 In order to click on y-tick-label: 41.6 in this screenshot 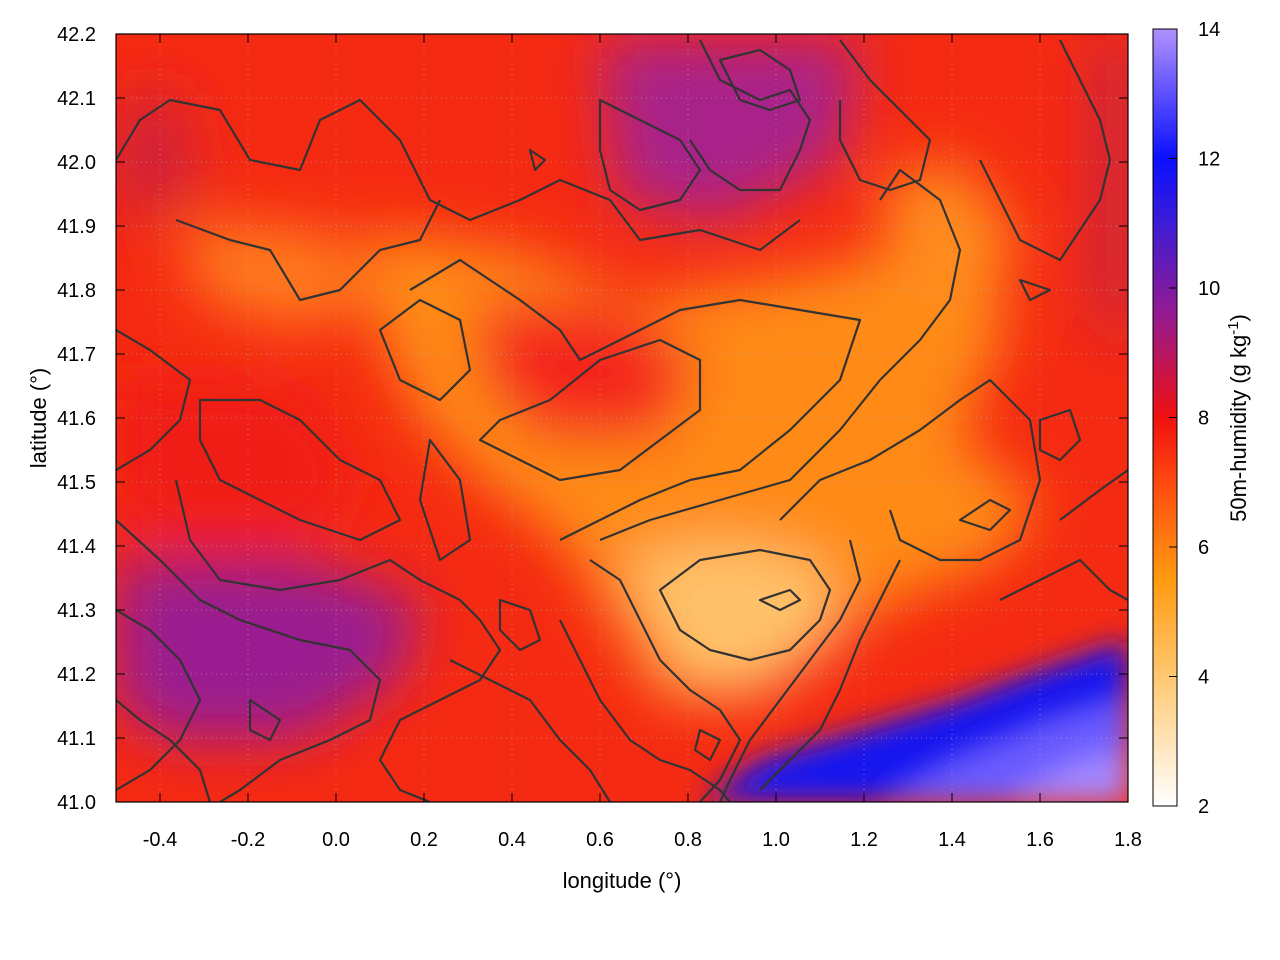, I will do `click(76, 419)`.